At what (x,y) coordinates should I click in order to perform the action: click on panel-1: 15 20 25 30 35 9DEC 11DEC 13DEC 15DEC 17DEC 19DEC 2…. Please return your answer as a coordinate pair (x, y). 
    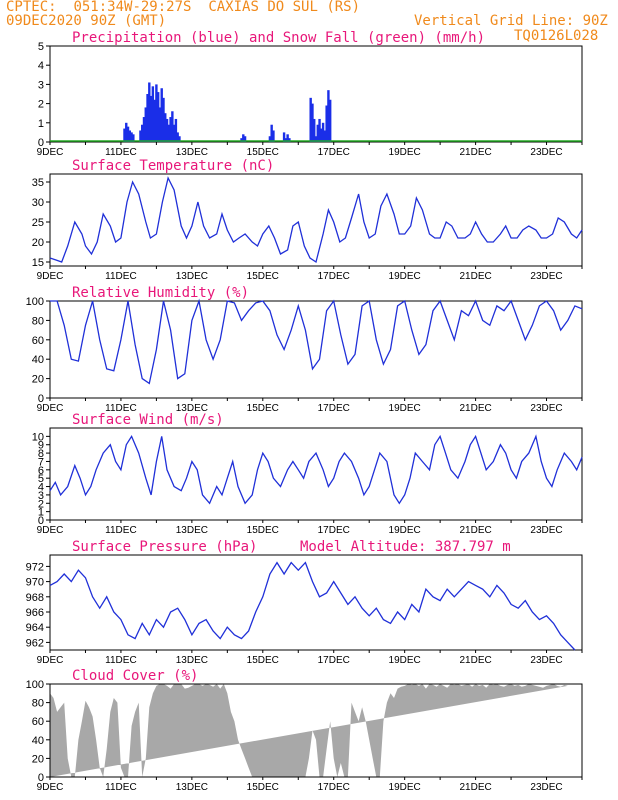
    Looking at the image, I should click on (307, 220).